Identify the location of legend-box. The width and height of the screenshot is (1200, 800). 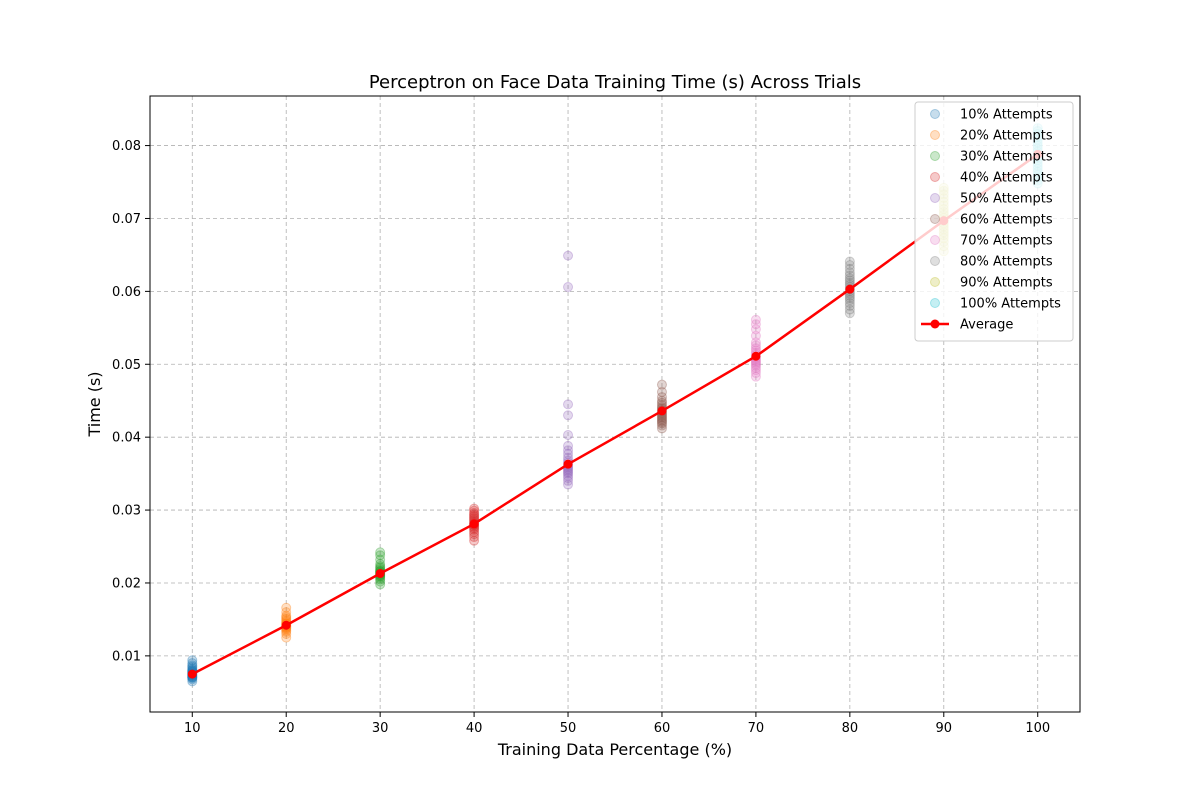
(994, 221).